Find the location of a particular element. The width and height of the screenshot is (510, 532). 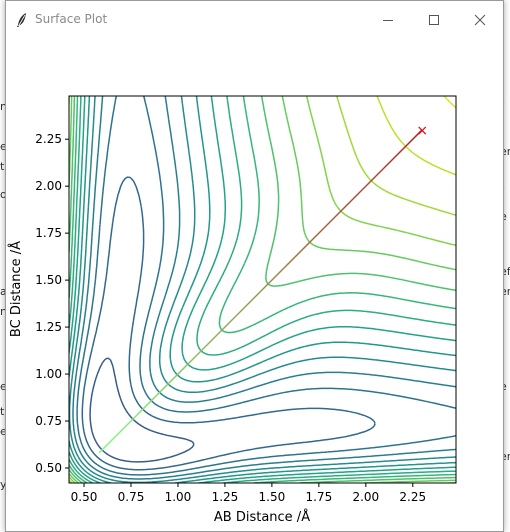

background-fragment: t is located at coordinates (2, 411).